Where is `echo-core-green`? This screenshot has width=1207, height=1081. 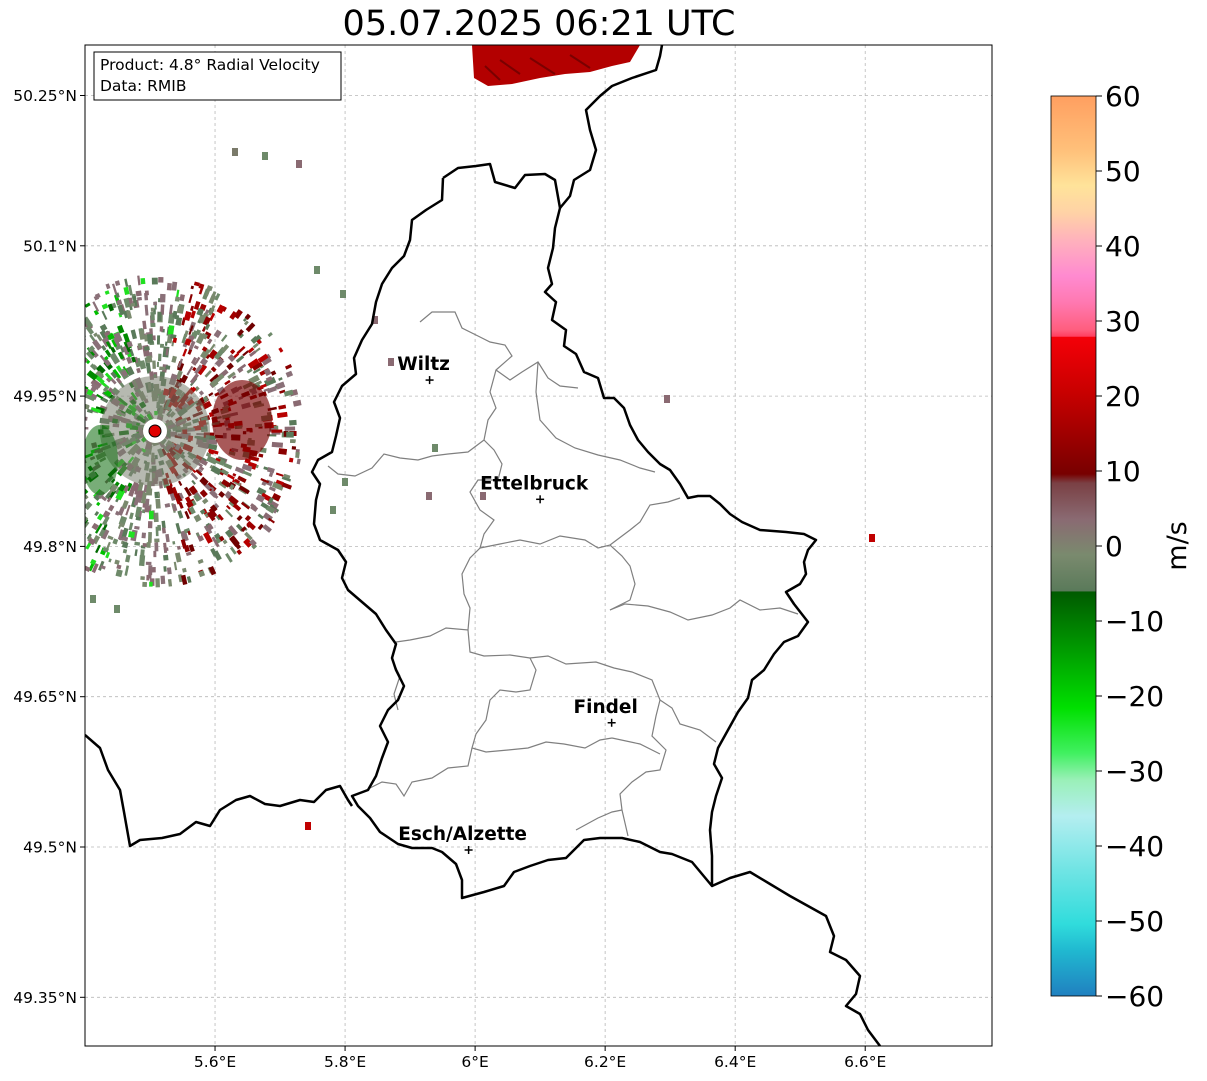 echo-core-green is located at coordinates (101, 460).